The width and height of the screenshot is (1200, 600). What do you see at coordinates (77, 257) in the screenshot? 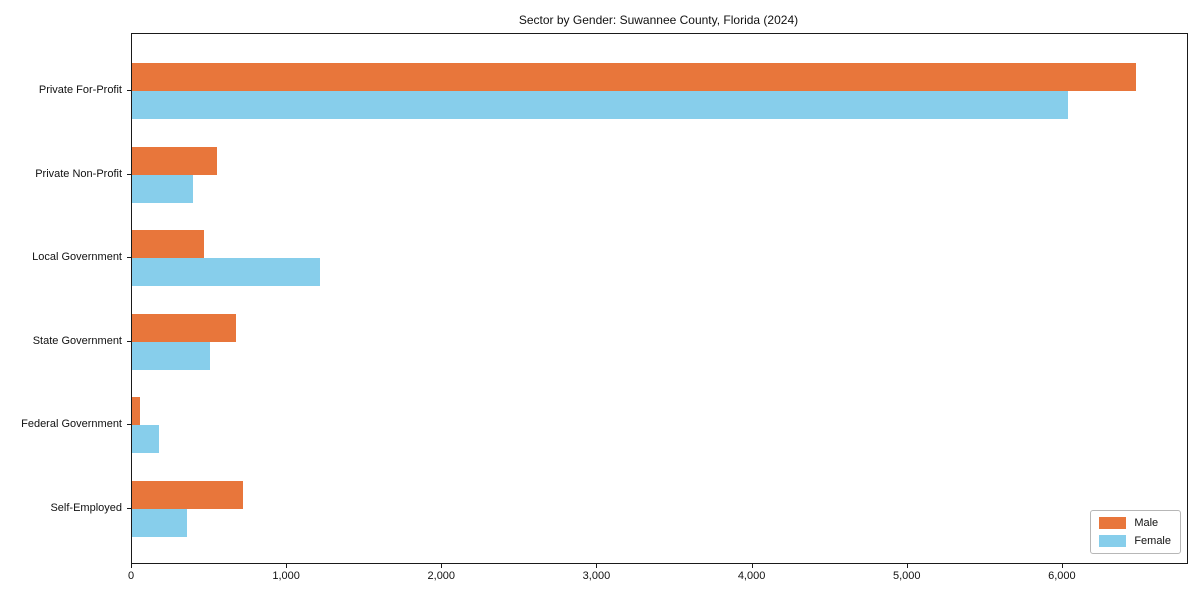
I see `ytick-label-local-government: Local Government` at bounding box center [77, 257].